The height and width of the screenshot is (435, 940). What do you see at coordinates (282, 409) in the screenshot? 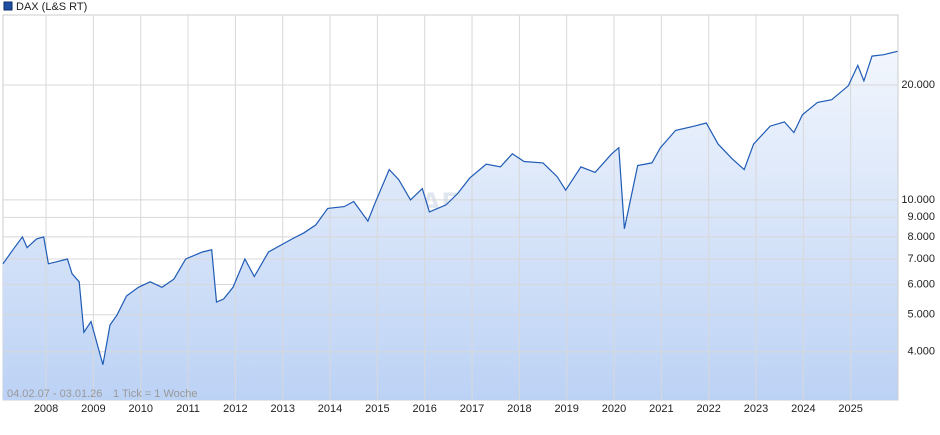
I see `x-tick-label: 2013` at bounding box center [282, 409].